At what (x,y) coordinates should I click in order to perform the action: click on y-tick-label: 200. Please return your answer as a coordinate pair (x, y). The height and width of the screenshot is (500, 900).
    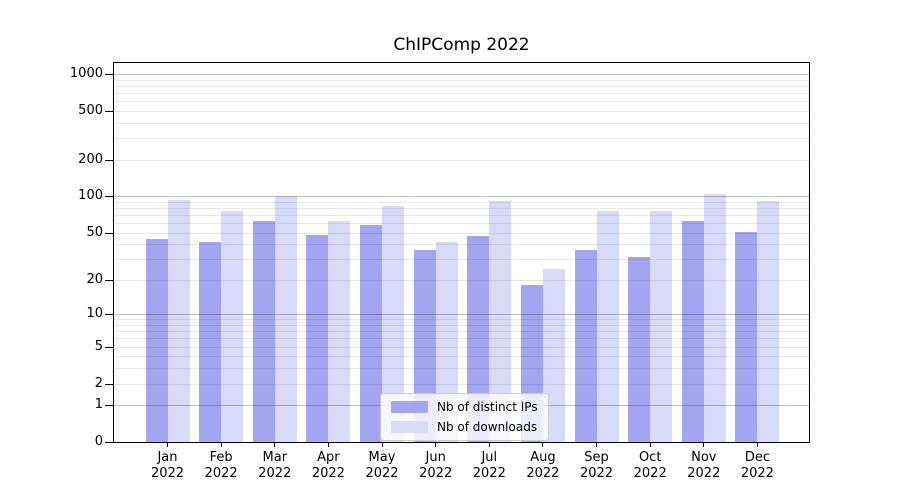
    Looking at the image, I should click on (90, 159).